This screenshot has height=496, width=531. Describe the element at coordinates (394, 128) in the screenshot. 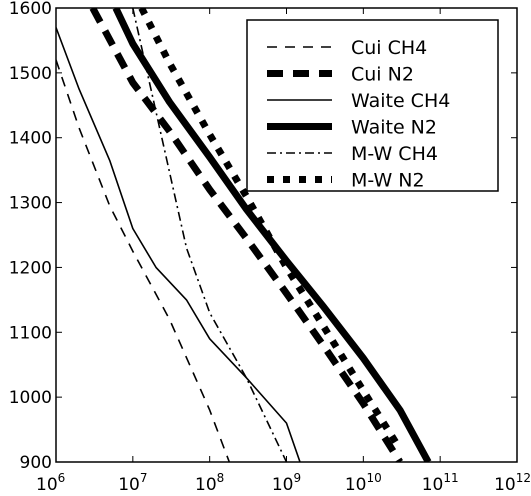

I see `legend-label-waite-n2: Waite N2` at that location.